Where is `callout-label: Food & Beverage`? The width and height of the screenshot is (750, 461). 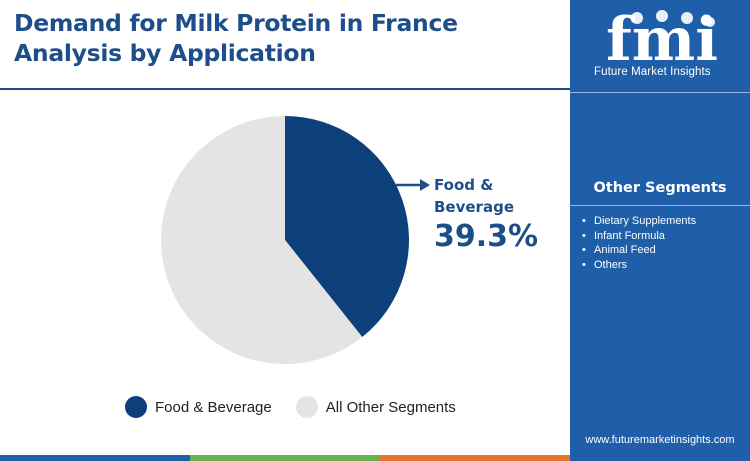 callout-label: Food & Beverage is located at coordinates (494, 196).